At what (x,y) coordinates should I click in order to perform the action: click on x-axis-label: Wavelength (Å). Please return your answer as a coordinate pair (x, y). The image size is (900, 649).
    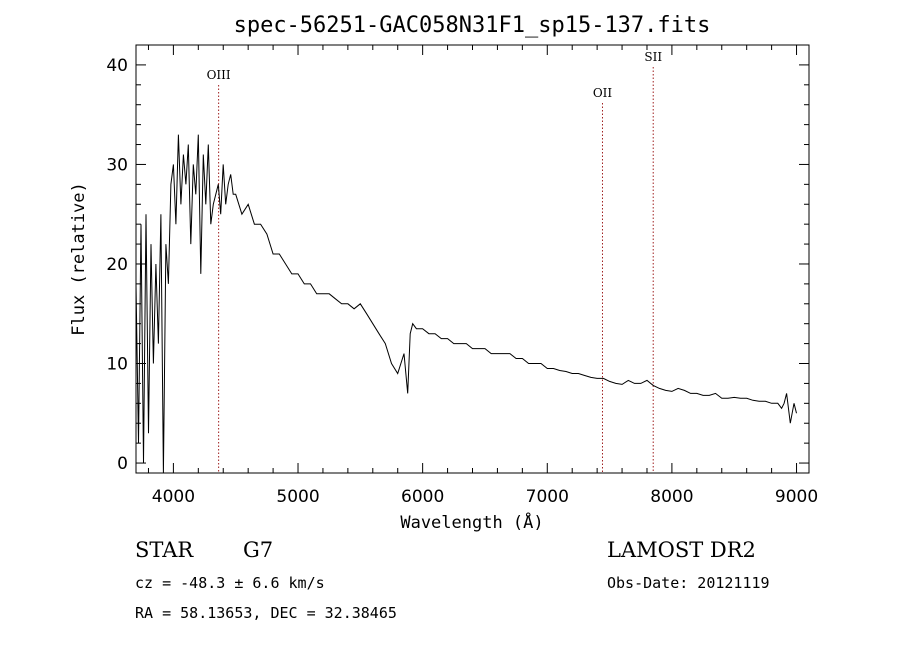
    Looking at the image, I should click on (471, 522).